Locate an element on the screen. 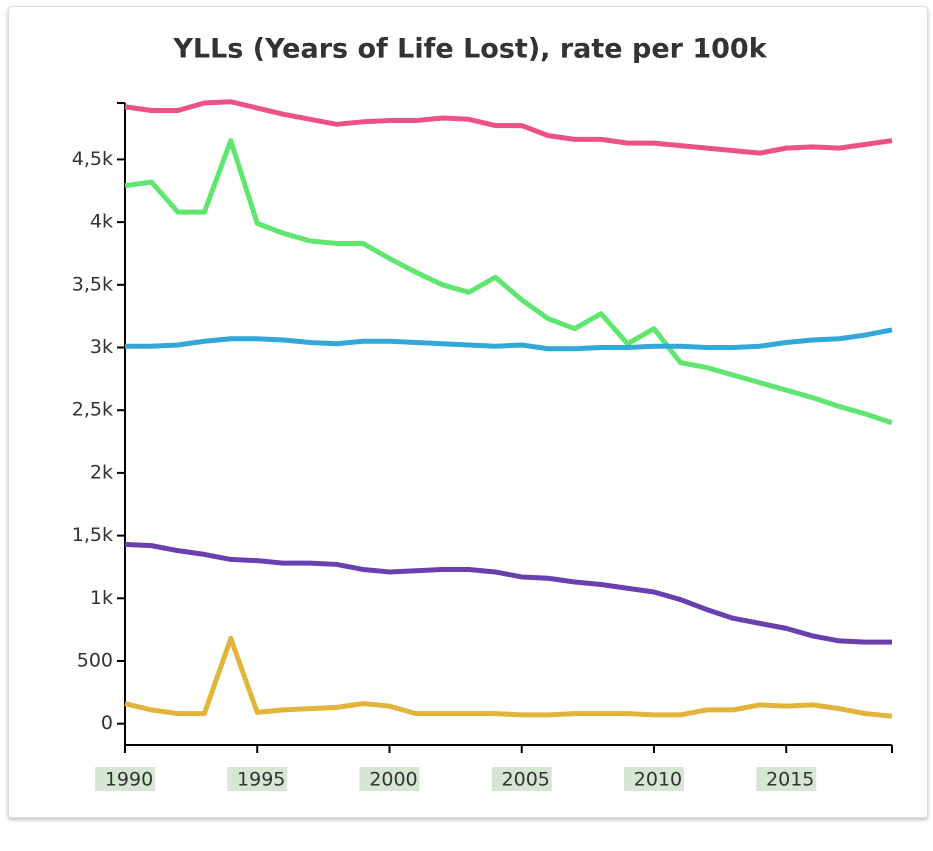 The height and width of the screenshot is (851, 933). x-tick-label: 2015 is located at coordinates (790, 780).